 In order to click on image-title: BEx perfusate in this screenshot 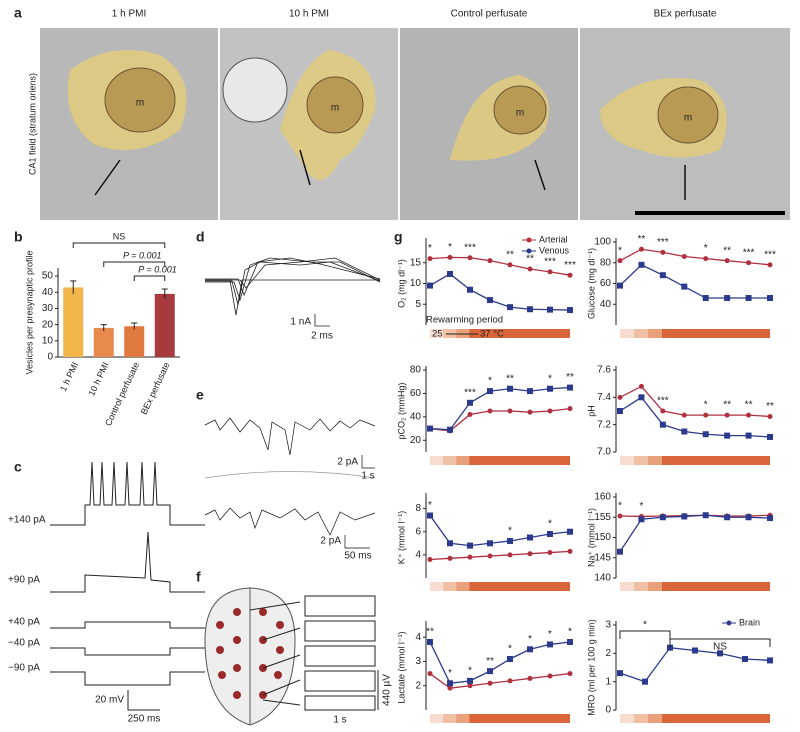, I will do `click(685, 14)`.